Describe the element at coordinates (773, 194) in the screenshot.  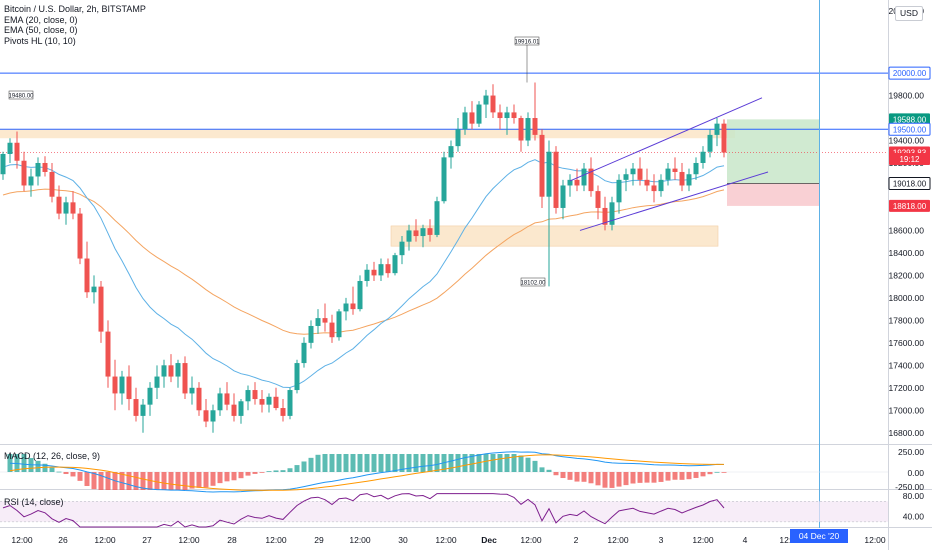
I see `position-loss-zone` at that location.